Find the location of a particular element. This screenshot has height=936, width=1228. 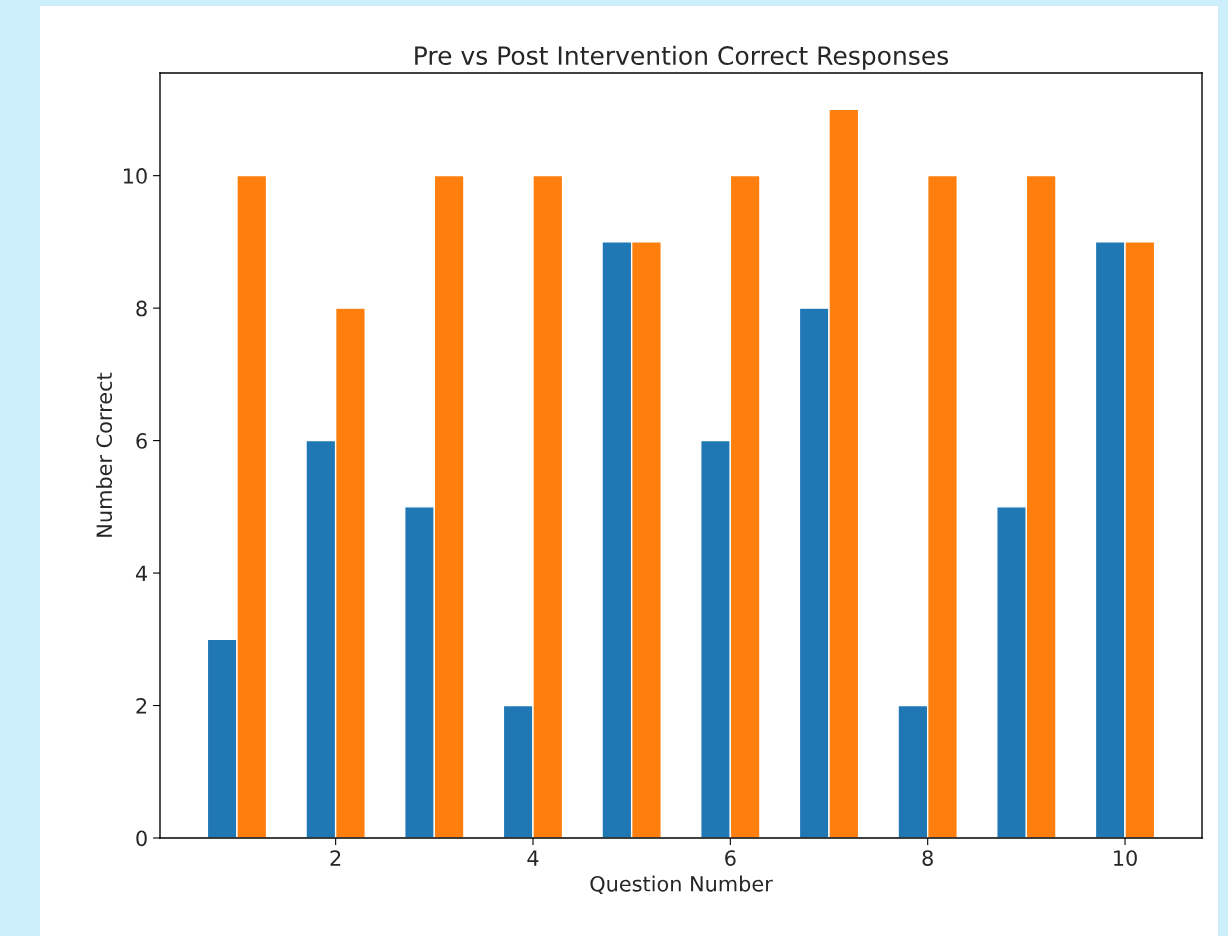

x-axis-title: Question Number is located at coordinates (681, 885).